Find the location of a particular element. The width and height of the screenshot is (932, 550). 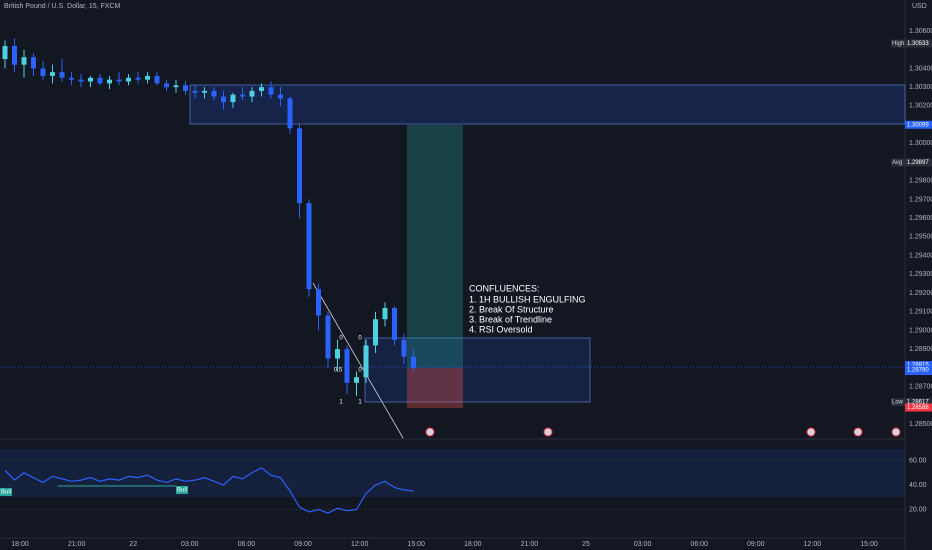

annotation-line: 2. Break Of Structure is located at coordinates (511, 309).